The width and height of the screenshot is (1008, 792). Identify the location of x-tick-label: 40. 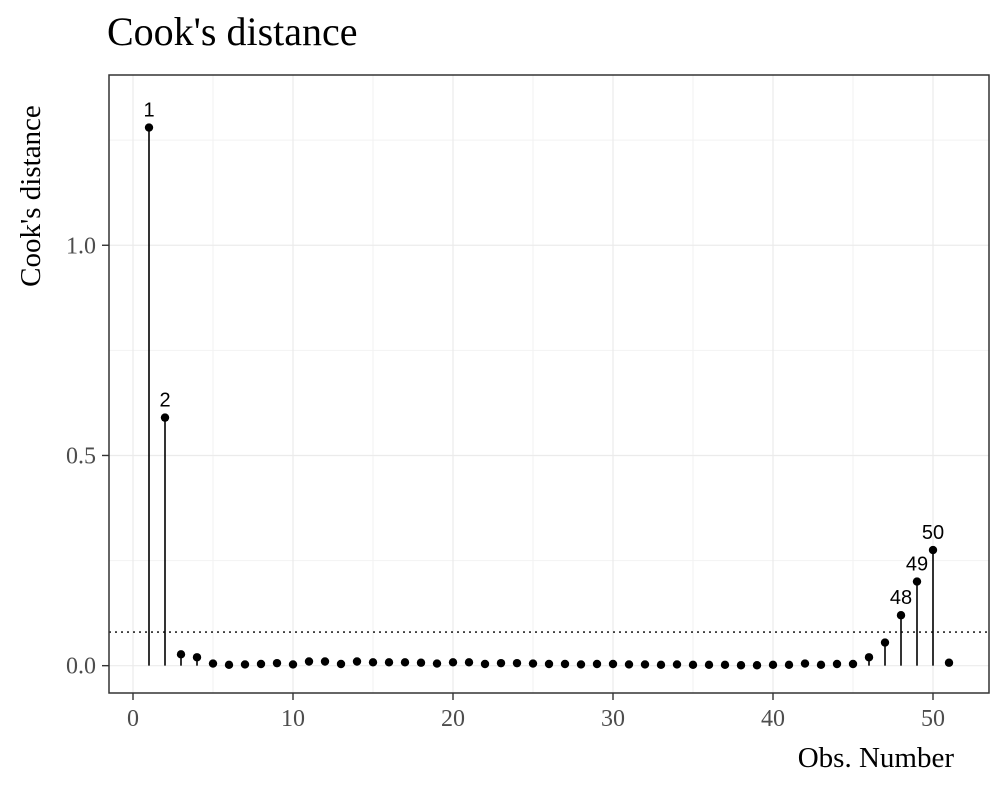
(773, 719).